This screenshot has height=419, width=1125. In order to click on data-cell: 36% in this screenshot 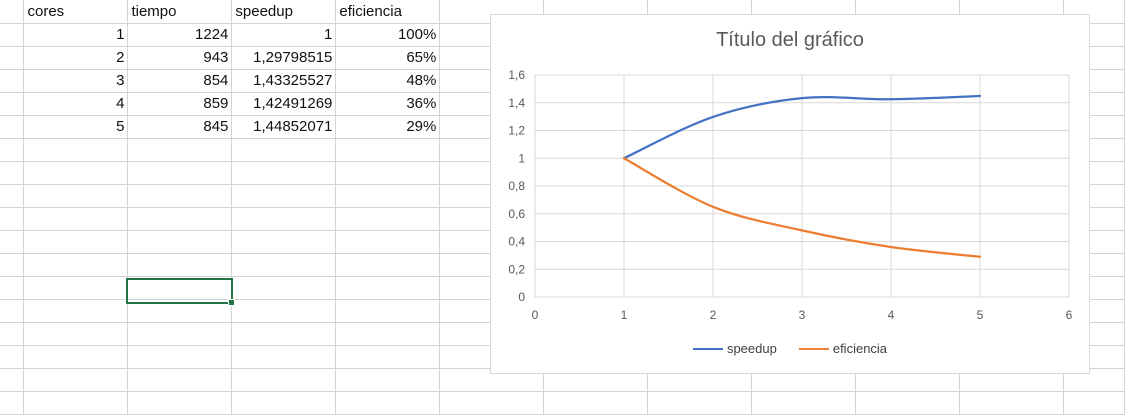, I will do `click(388, 104)`.